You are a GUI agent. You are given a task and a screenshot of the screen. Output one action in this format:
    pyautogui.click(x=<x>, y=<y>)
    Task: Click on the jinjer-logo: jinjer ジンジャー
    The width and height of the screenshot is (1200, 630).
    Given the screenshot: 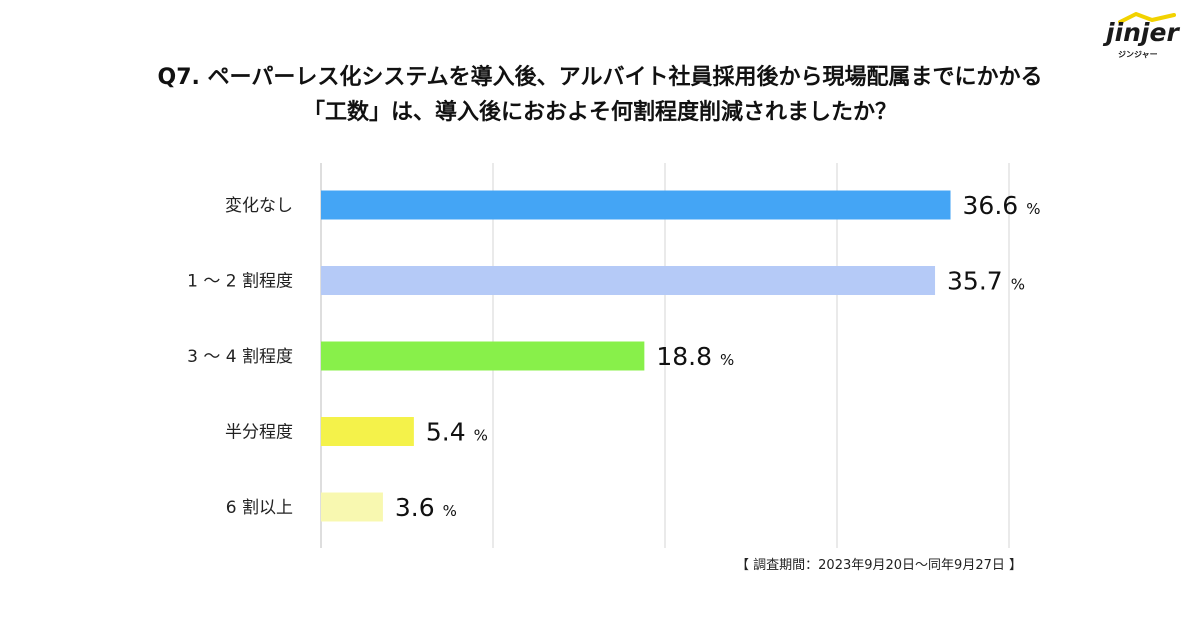 What is the action you would take?
    pyautogui.click(x=1144, y=34)
    